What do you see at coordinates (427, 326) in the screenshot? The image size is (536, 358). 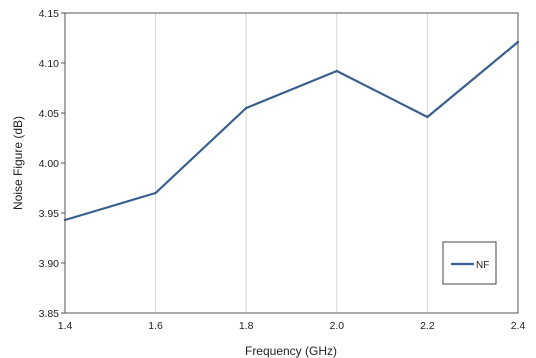 I see `x-tick-label: 2.2` at bounding box center [427, 326].